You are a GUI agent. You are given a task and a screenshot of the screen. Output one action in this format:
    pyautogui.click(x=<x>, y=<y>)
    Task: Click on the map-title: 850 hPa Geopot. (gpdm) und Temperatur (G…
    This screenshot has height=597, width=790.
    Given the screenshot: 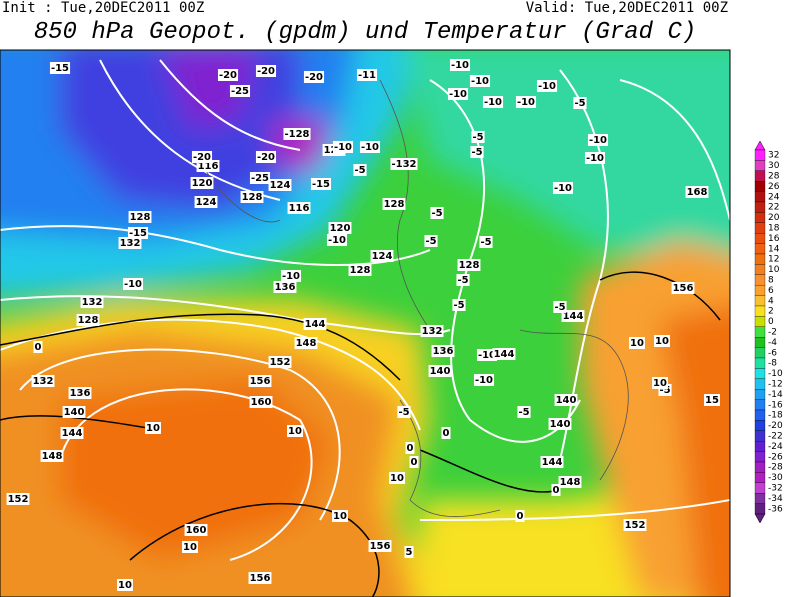 What is the action you would take?
    pyautogui.click(x=365, y=32)
    